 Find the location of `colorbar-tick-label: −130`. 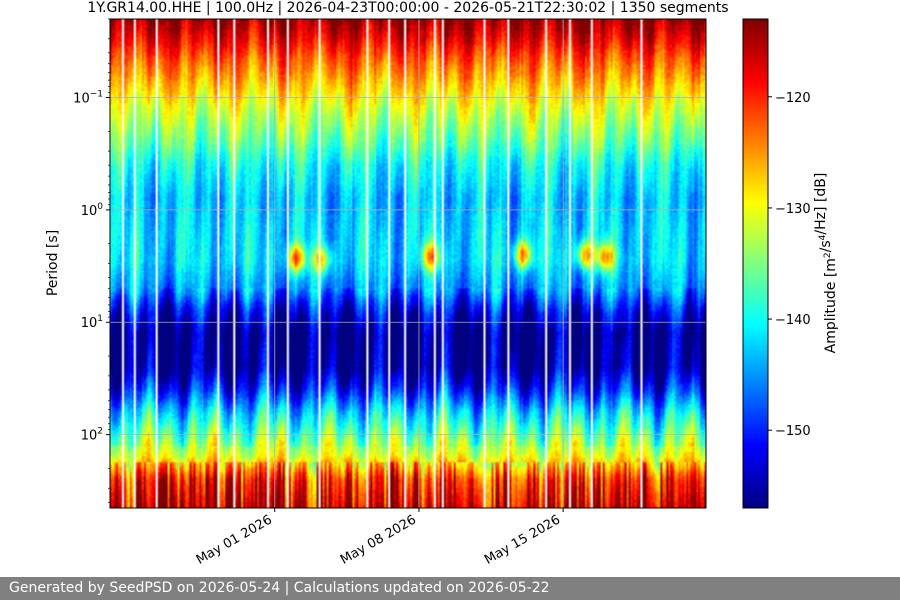

colorbar-tick-label: −130 is located at coordinates (793, 209).